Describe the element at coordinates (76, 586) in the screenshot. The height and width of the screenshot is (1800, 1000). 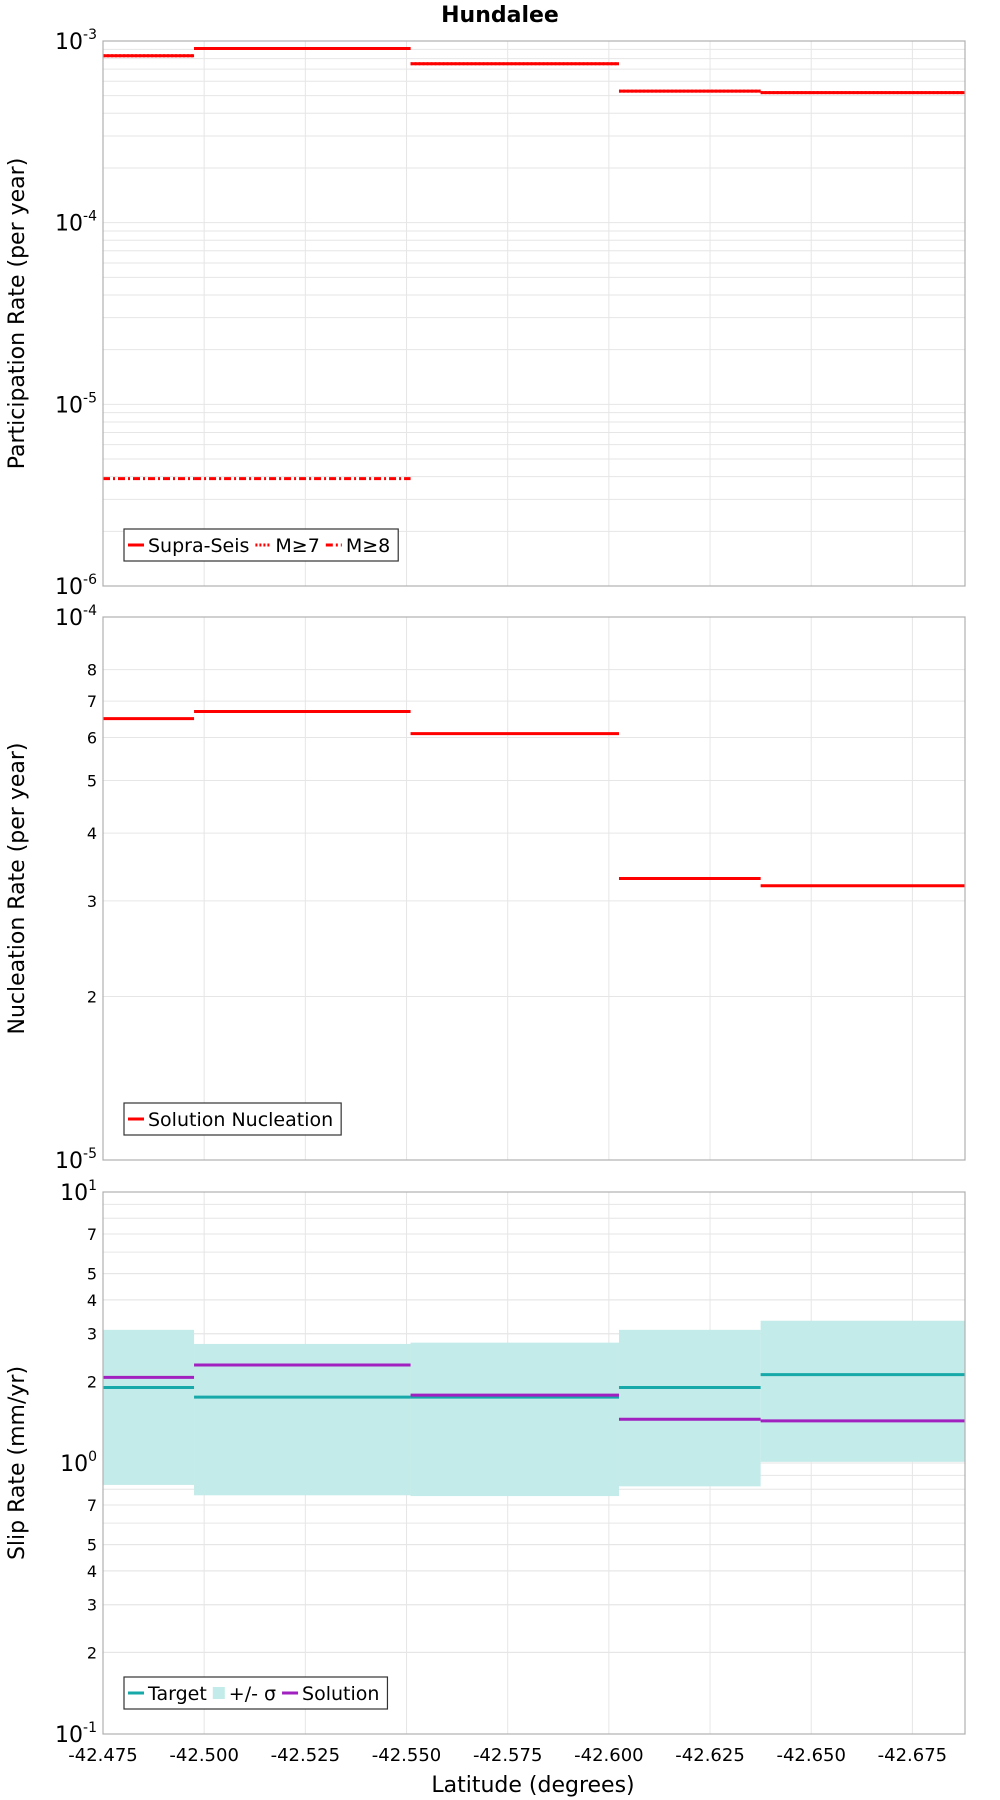
I see `y-tick-label: 10⁻⁶` at that location.